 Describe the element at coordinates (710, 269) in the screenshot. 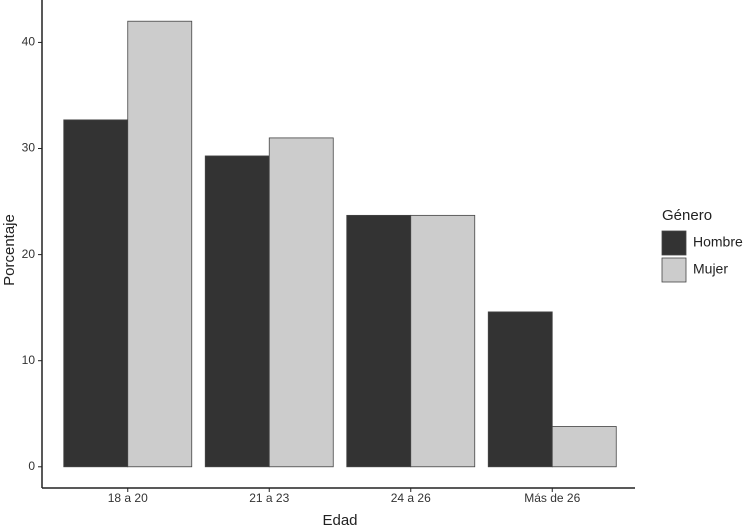

I see `legend-label: Mujer` at that location.